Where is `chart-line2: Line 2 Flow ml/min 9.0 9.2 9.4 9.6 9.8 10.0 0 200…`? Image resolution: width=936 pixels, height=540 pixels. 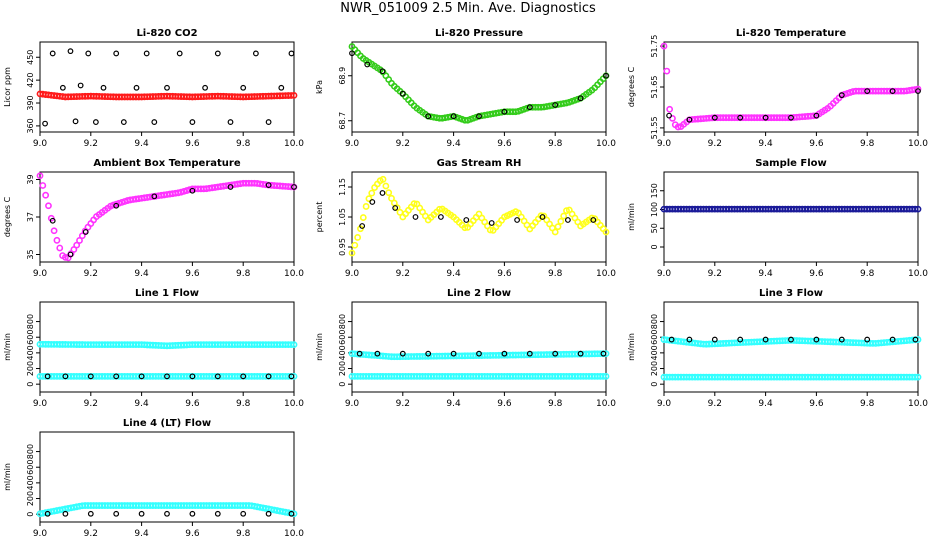
chart-line2: Line 2 Flow ml/min 9.0 9.2 9.4 9.6 9.8 10.0 0 200… is located at coordinates (465, 348).